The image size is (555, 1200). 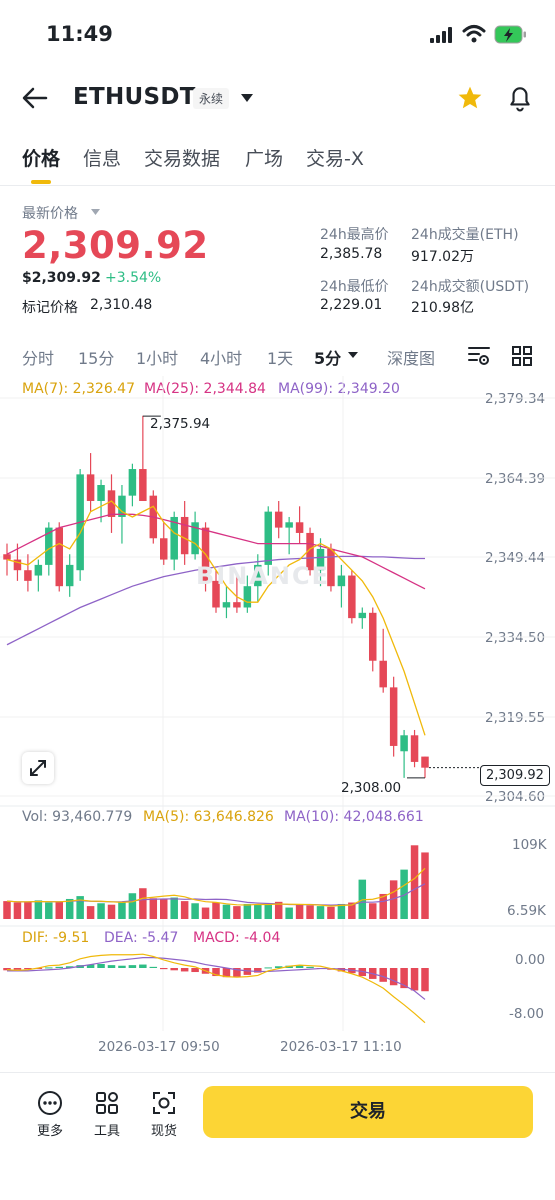 I want to click on tab-price: 价格, so click(x=41, y=159).